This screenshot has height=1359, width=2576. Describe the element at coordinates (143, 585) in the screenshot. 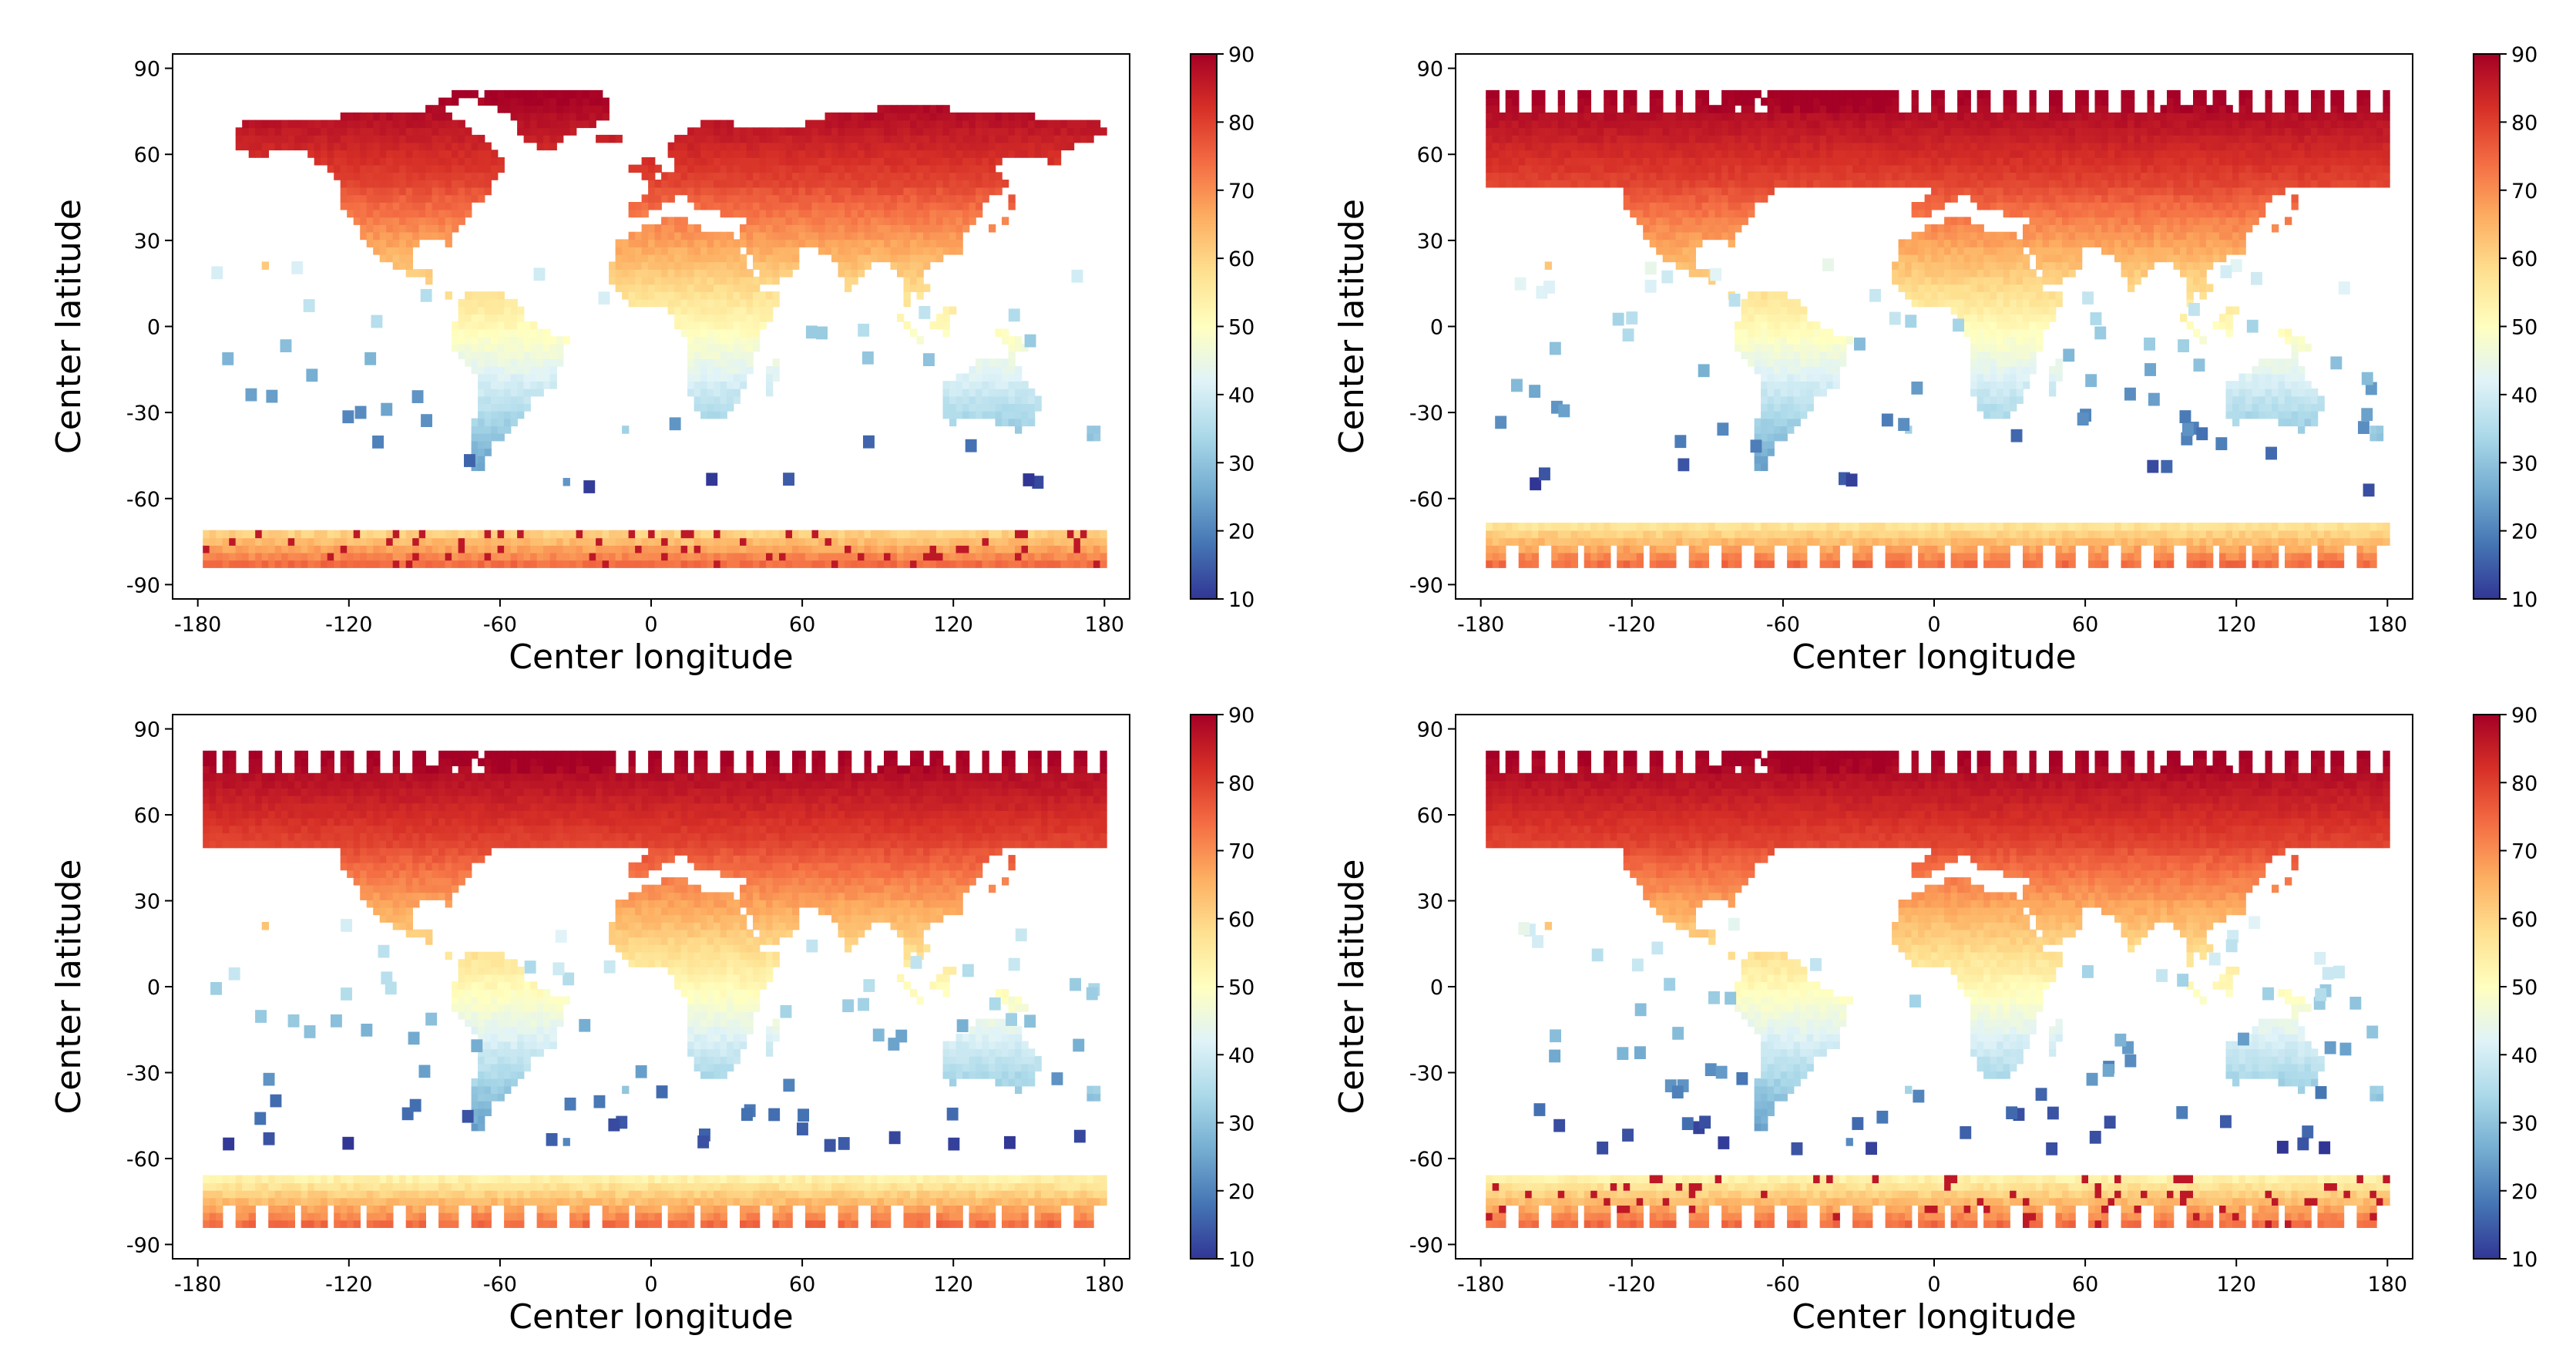

I see `y-tick-label: -90` at that location.